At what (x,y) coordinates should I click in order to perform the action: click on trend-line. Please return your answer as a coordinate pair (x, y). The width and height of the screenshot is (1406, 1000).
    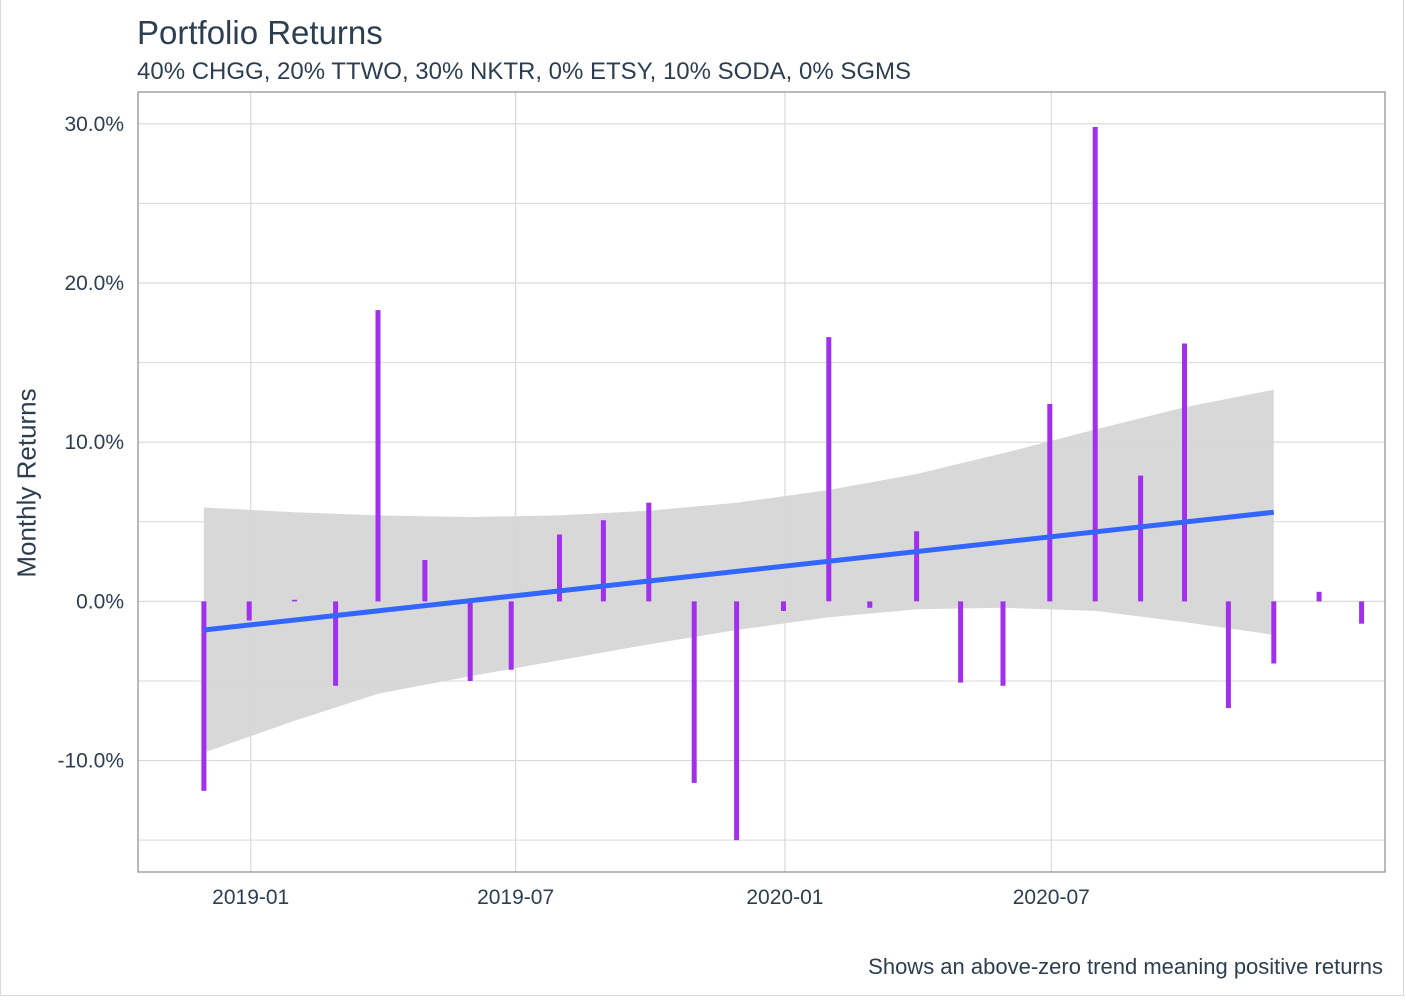
    Looking at the image, I should click on (739, 571).